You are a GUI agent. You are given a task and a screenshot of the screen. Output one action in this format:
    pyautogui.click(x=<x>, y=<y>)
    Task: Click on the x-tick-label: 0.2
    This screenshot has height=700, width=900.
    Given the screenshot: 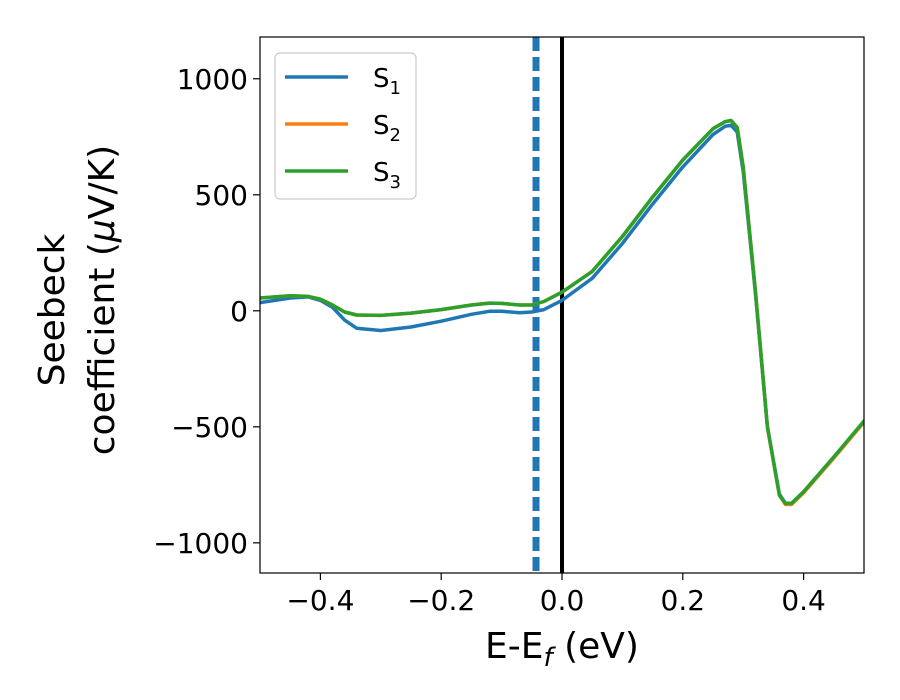 What is the action you would take?
    pyautogui.click(x=683, y=600)
    